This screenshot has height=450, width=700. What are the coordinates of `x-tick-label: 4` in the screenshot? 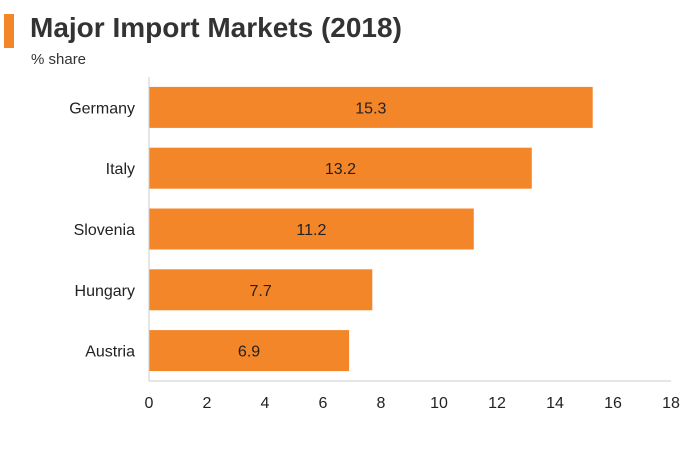 It's located at (265, 403).